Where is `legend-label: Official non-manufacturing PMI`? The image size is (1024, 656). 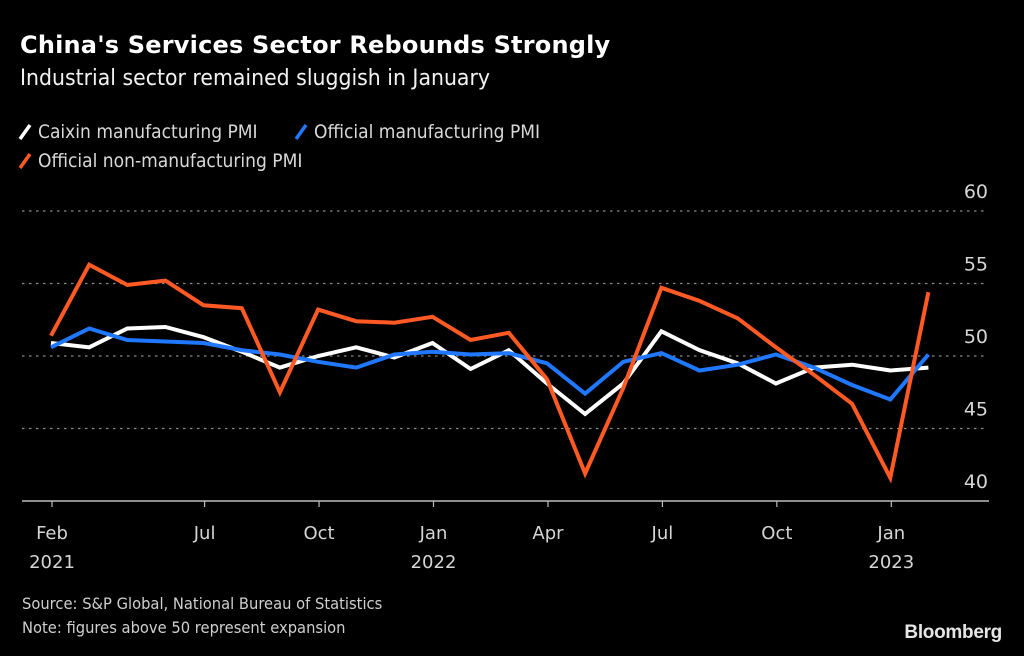
legend-label: Official non-manufacturing PMI is located at coordinates (170, 160).